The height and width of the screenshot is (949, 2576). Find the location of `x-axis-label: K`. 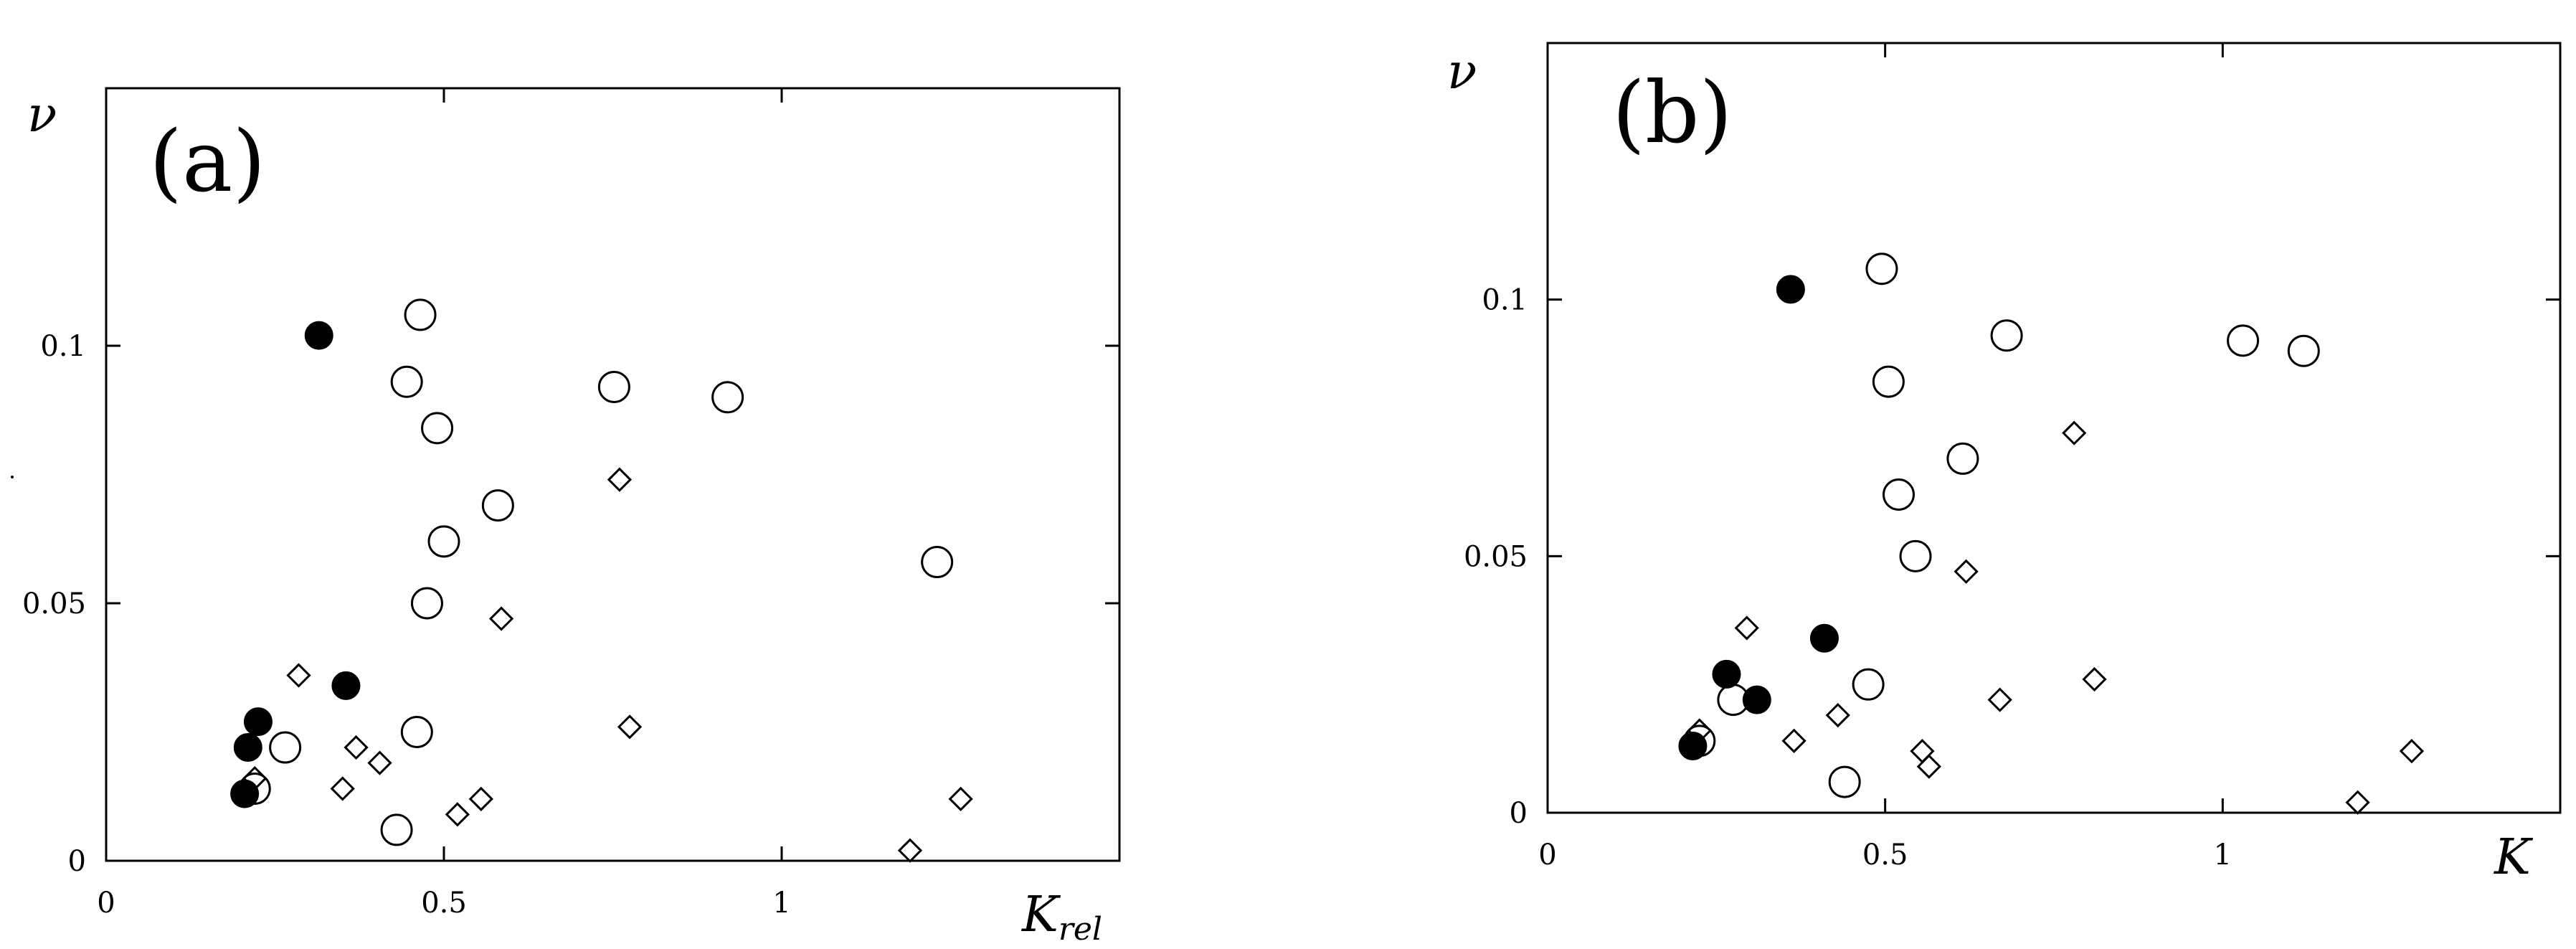

x-axis-label: K is located at coordinates (2513, 857).